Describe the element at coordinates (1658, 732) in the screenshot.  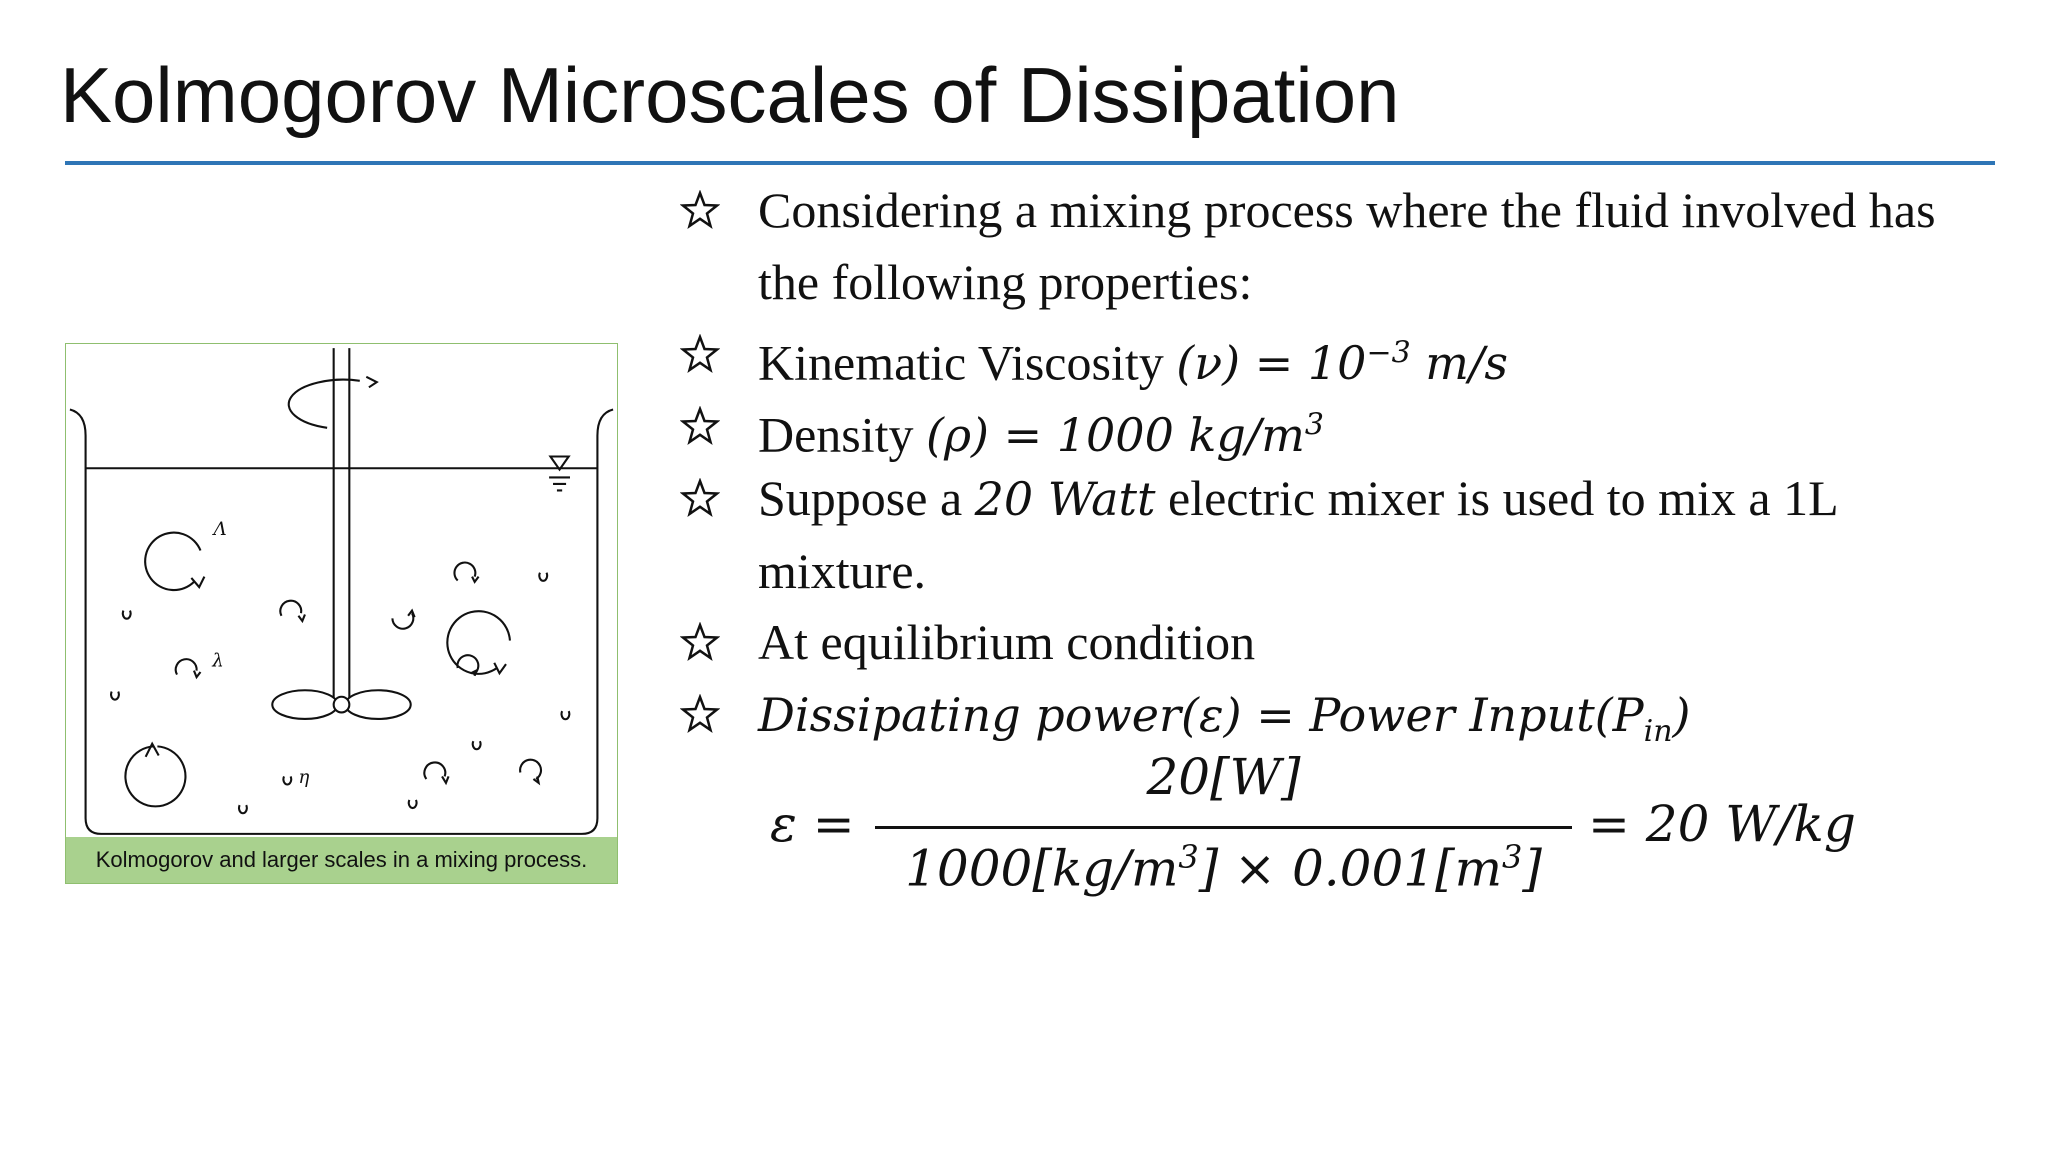
I see `subscript: in` at that location.